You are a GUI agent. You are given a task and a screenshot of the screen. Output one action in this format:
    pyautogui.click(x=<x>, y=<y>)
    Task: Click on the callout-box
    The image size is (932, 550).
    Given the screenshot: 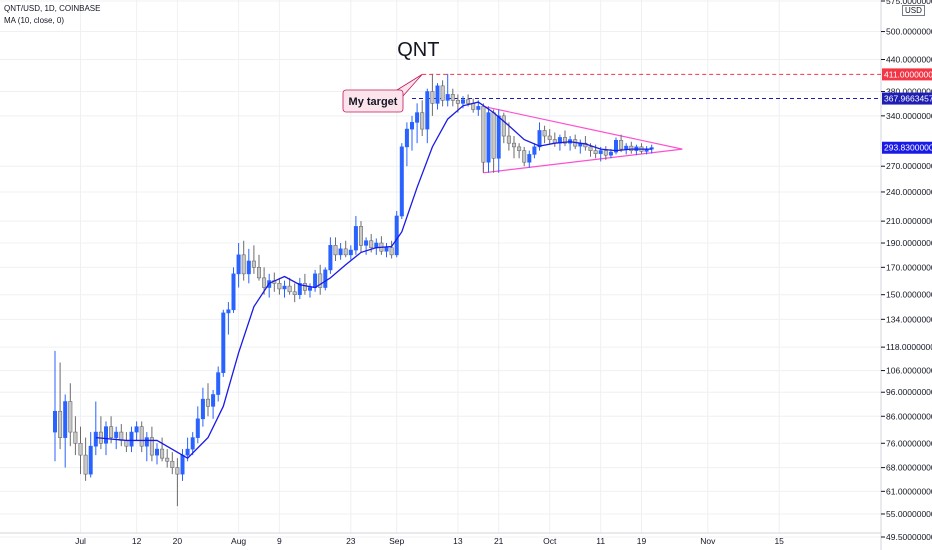 What is the action you would take?
    pyautogui.click(x=373, y=101)
    